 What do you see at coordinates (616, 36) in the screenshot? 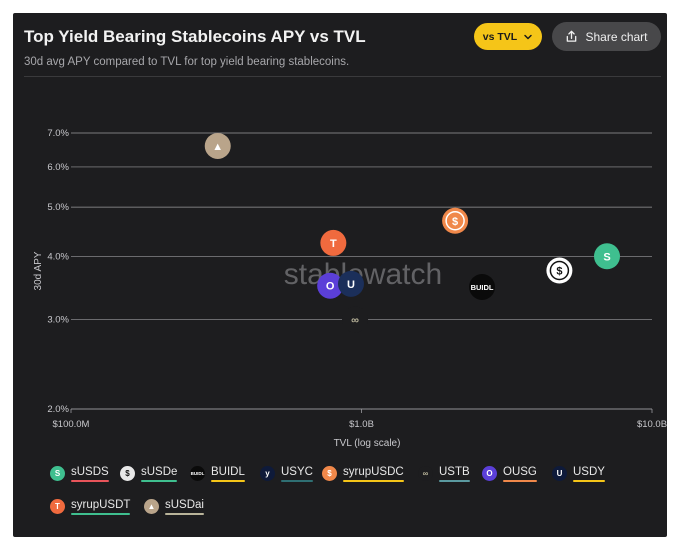
I see `share-chart-label: Share chart` at bounding box center [616, 36].